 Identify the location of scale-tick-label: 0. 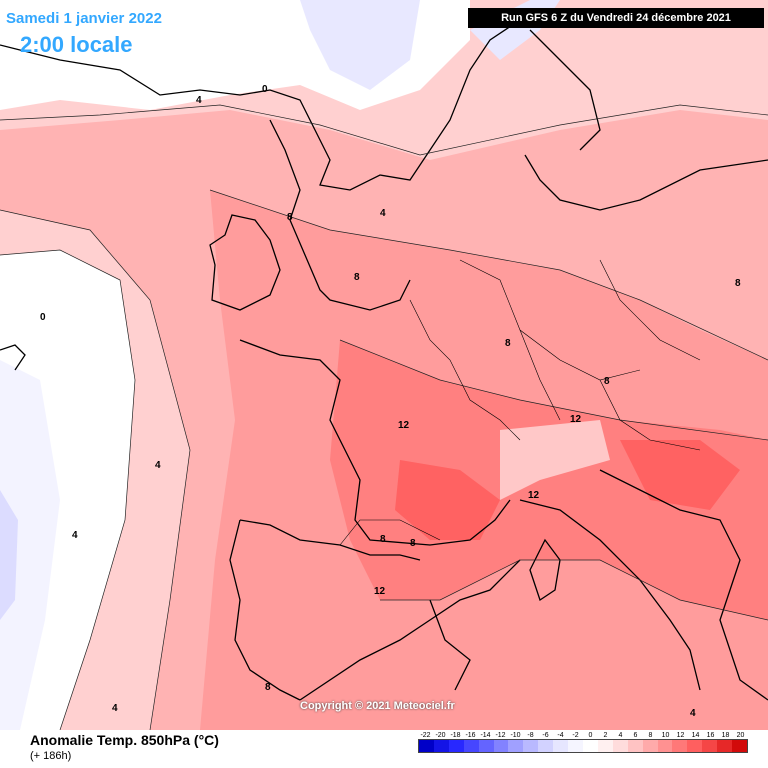
(590, 735).